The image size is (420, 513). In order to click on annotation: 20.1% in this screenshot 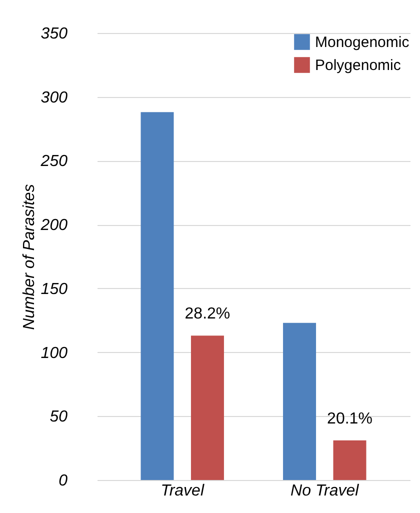, I will do `click(349, 419)`.